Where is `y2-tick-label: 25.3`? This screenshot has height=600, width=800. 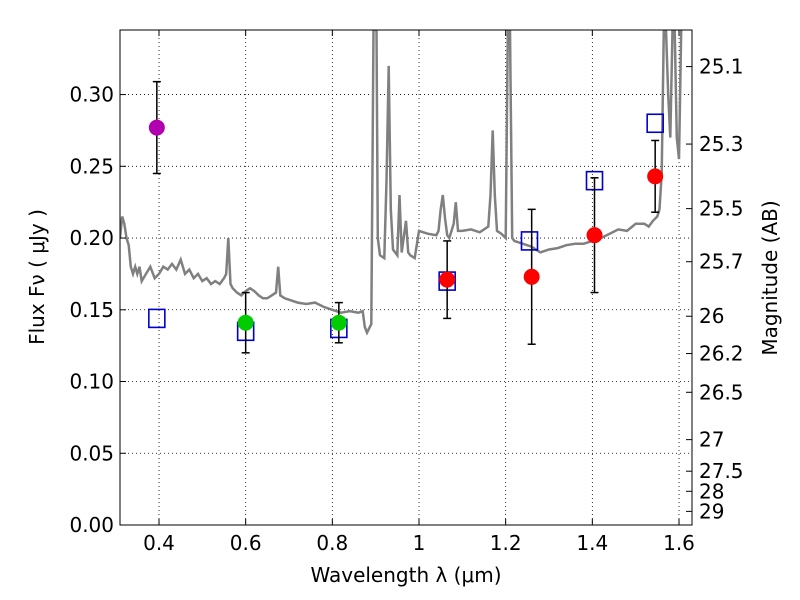 y2-tick-label: 25.3 is located at coordinates (721, 144).